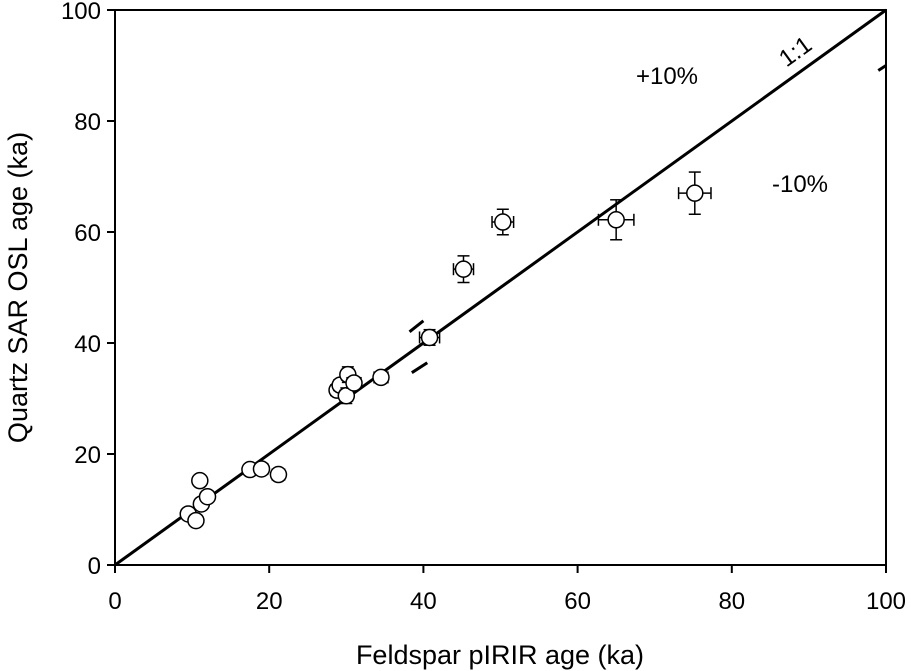  I want to click on plus-ten-percent-dash, so click(416, 326).